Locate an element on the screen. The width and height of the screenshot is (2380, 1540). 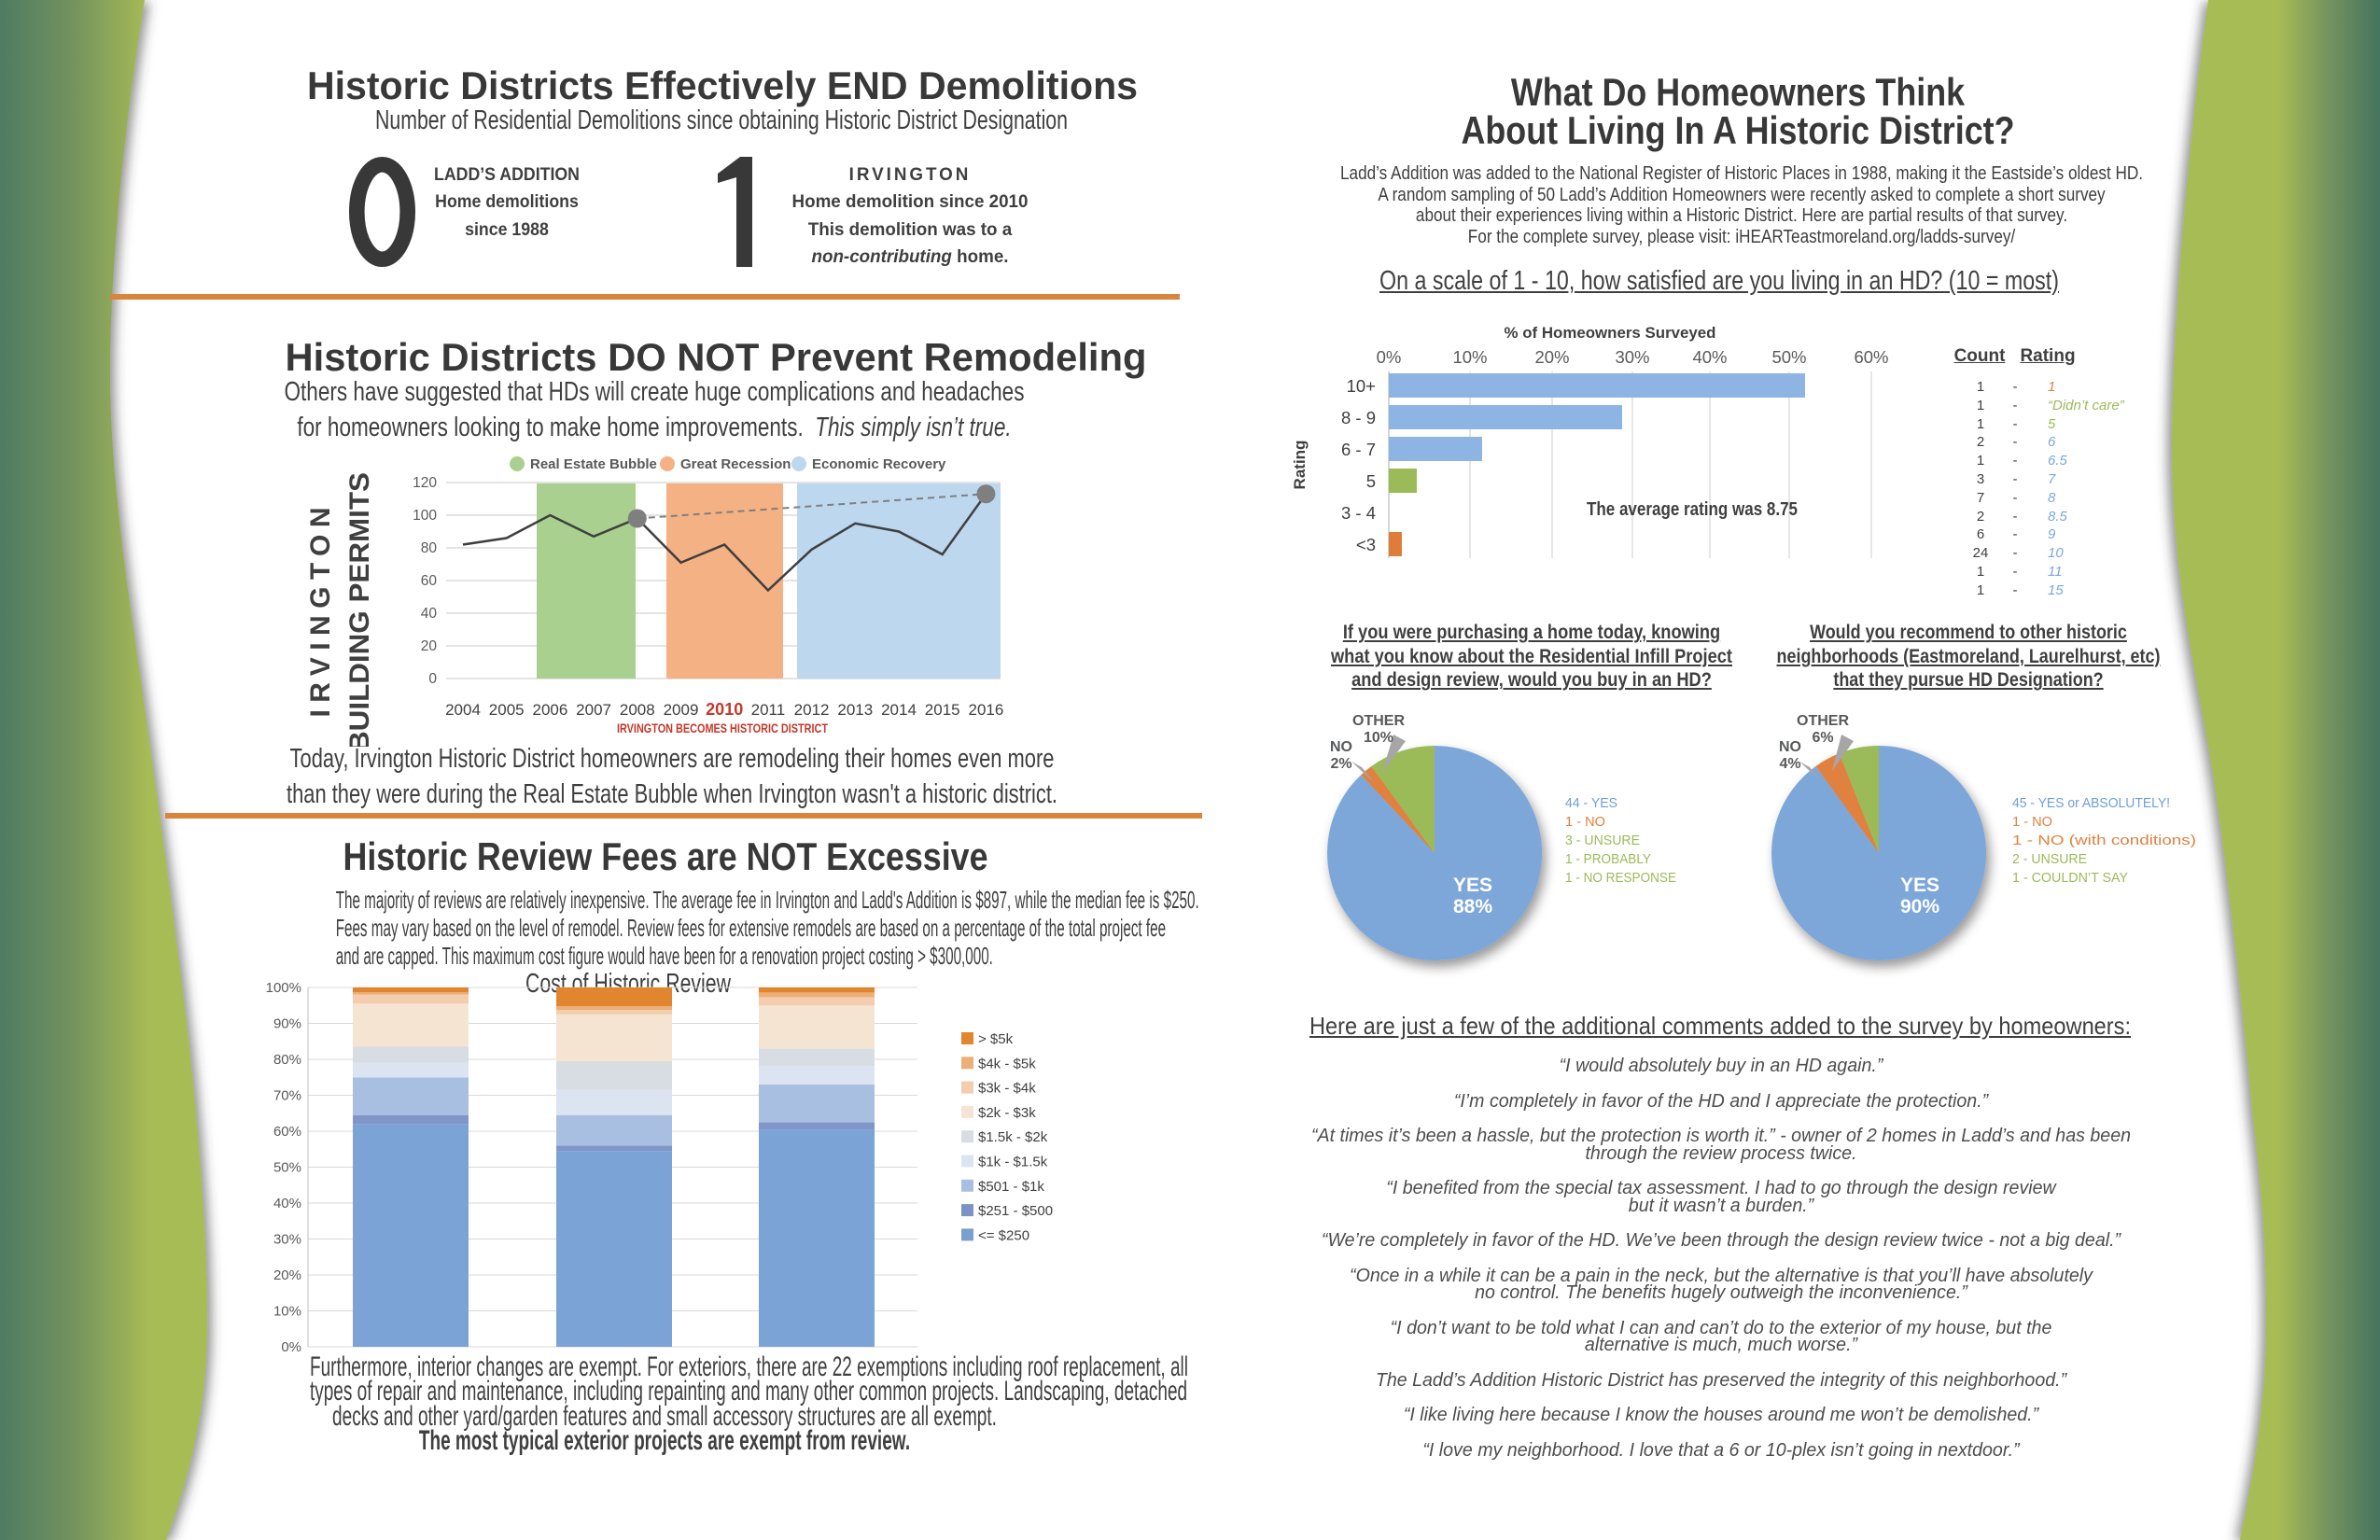
svg-text: 2 - UNSURE is located at coordinates (2049, 859).